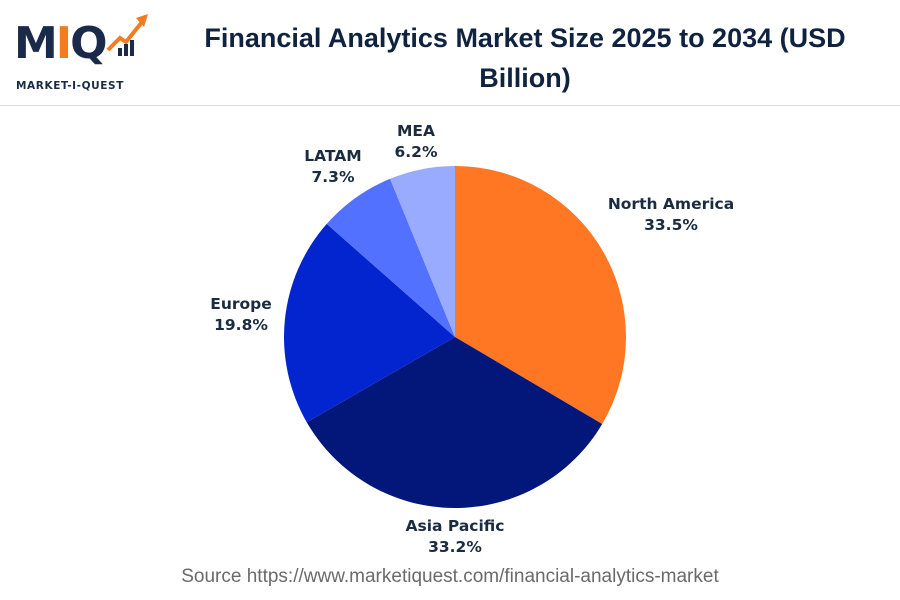  Describe the element at coordinates (450, 105) in the screenshot. I see `header-divider` at that location.